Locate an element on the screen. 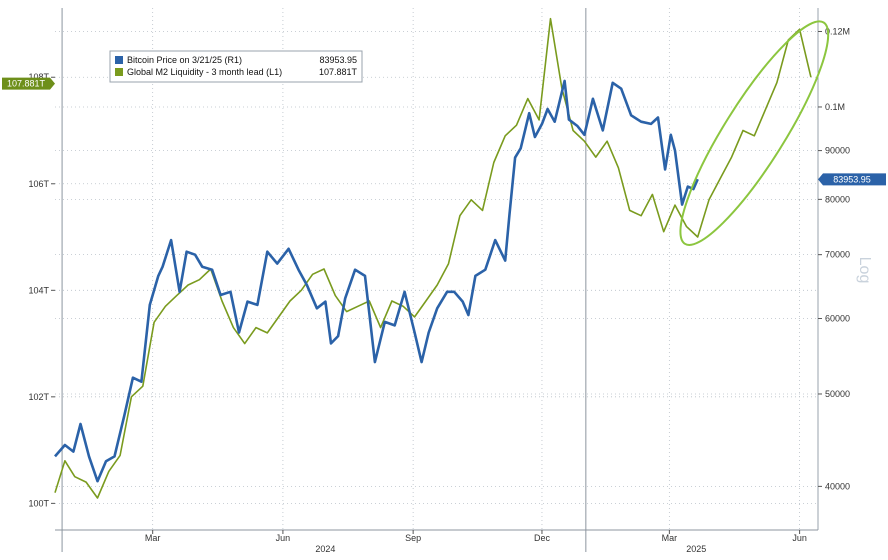 This screenshot has width=888, height=560. x-year-label: 2025 is located at coordinates (696, 549).